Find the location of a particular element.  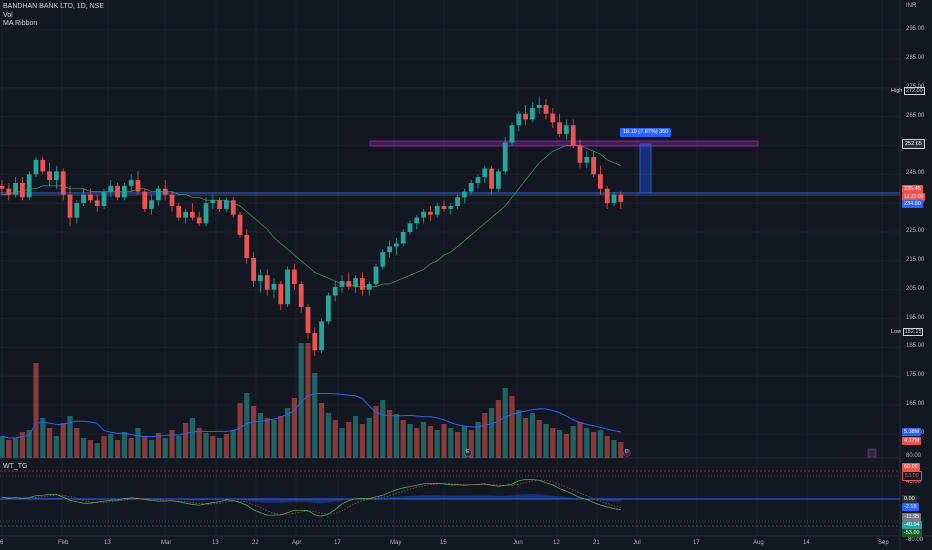

wt-indicator-legend: WT_TG is located at coordinates (15, 466).